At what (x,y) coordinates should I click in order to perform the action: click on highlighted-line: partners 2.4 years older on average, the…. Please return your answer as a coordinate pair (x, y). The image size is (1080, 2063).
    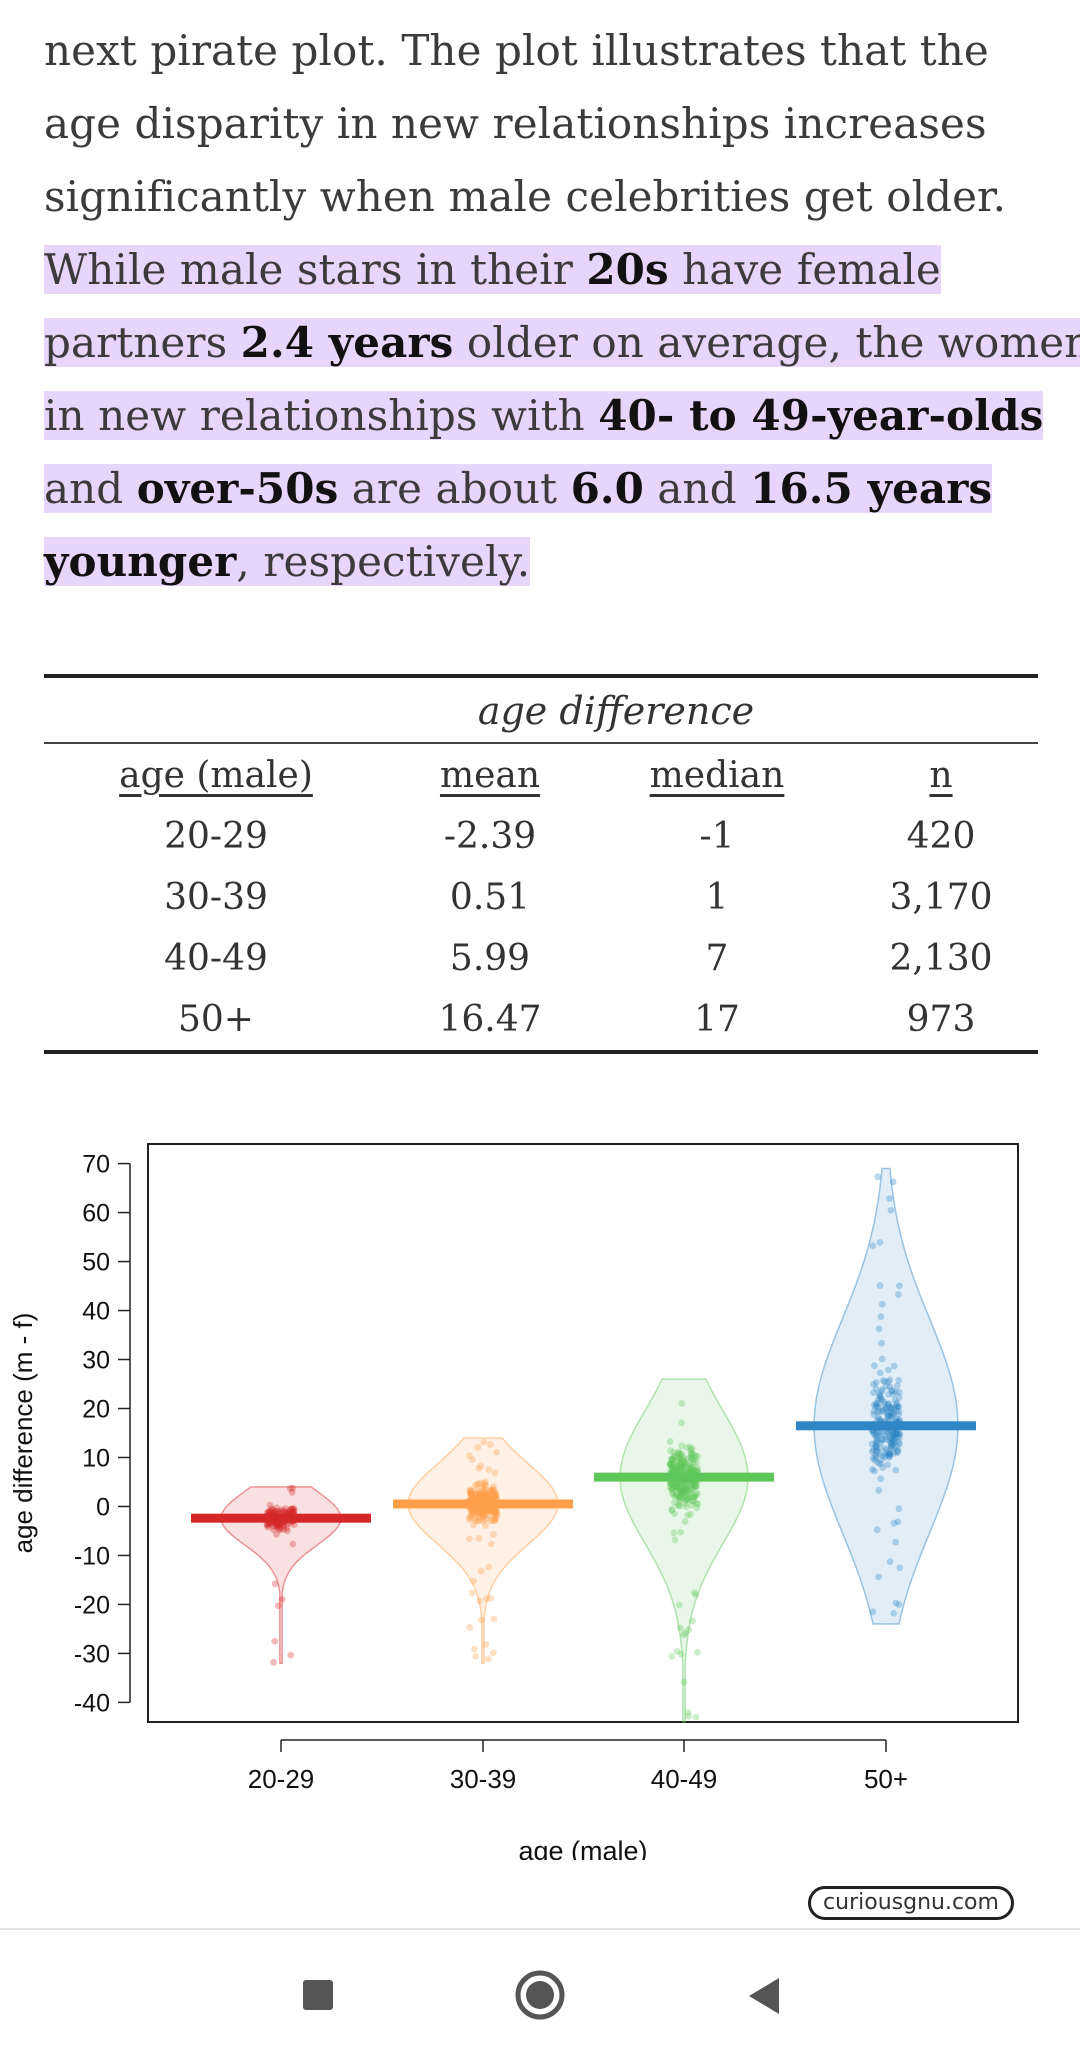
    Looking at the image, I should click on (562, 342).